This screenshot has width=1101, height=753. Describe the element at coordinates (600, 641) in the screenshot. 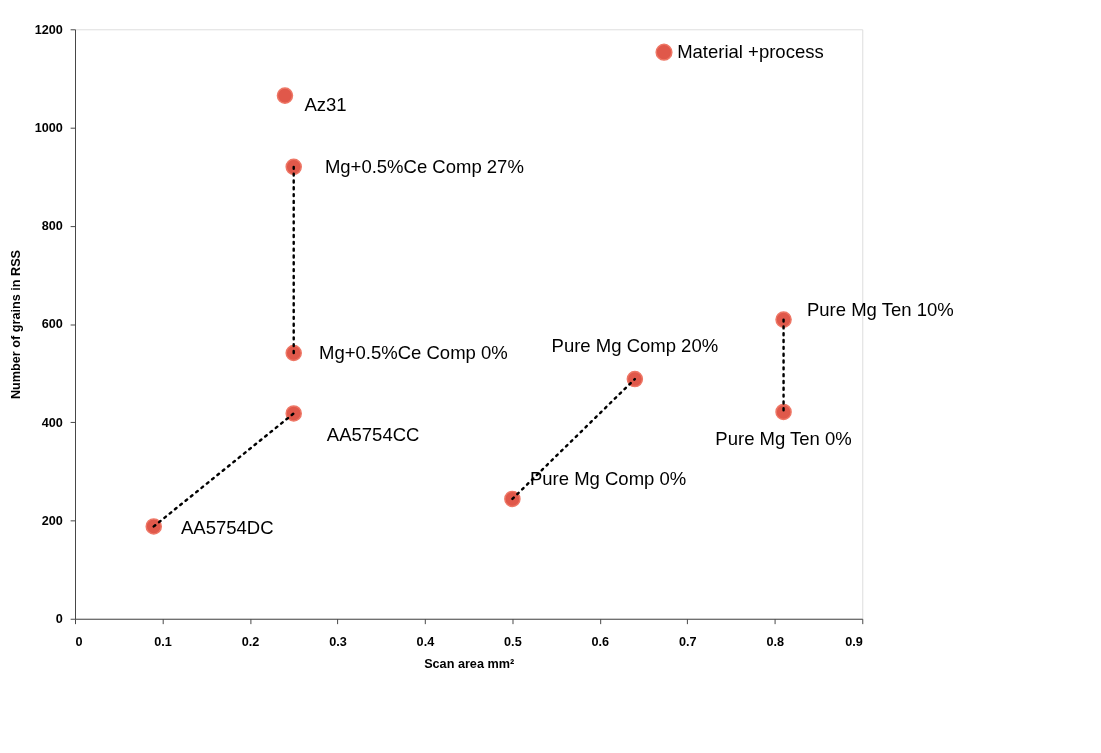

I see `x-tick-label: 0.6` at that location.